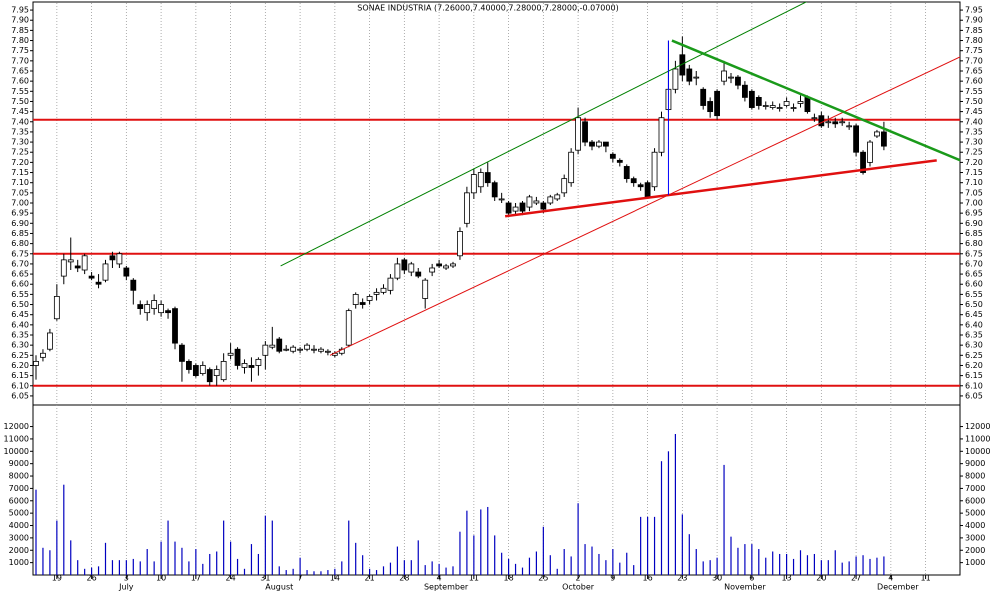 The image size is (994, 591). What do you see at coordinates (161, 578) in the screenshot?
I see `x-tick-label: 10` at bounding box center [161, 578].